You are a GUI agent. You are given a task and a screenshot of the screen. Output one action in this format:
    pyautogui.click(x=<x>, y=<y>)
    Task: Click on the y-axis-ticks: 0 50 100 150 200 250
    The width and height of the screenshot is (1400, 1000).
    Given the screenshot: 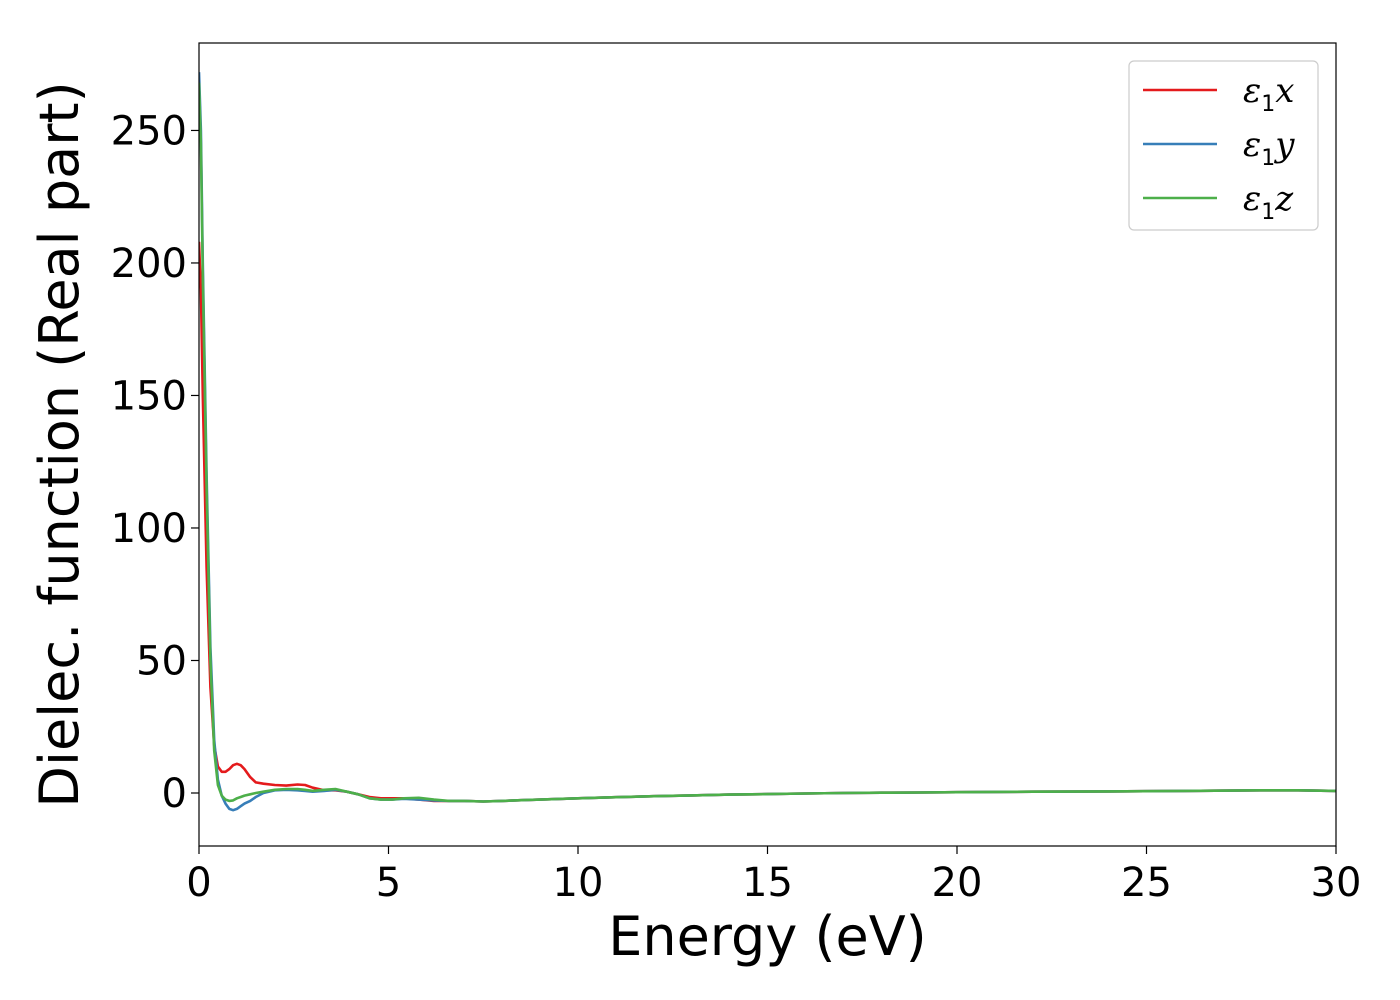 What is the action you would take?
    pyautogui.click(x=155, y=462)
    